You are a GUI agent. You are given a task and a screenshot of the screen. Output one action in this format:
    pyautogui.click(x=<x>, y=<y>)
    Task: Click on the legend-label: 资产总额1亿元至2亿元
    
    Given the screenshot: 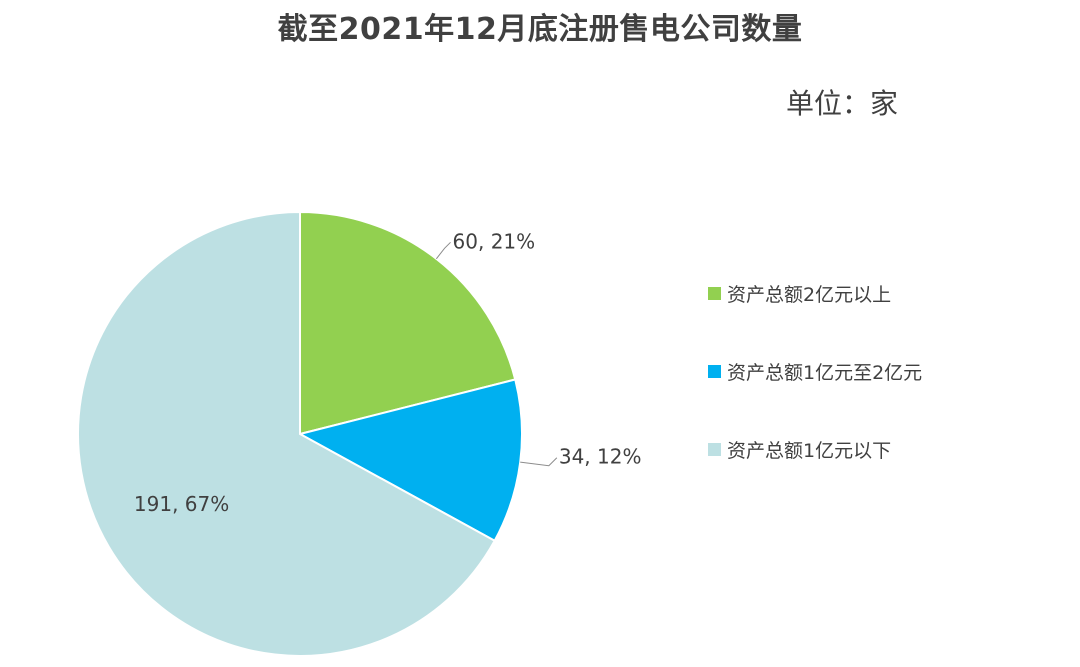 What is the action you would take?
    pyautogui.click(x=825, y=372)
    